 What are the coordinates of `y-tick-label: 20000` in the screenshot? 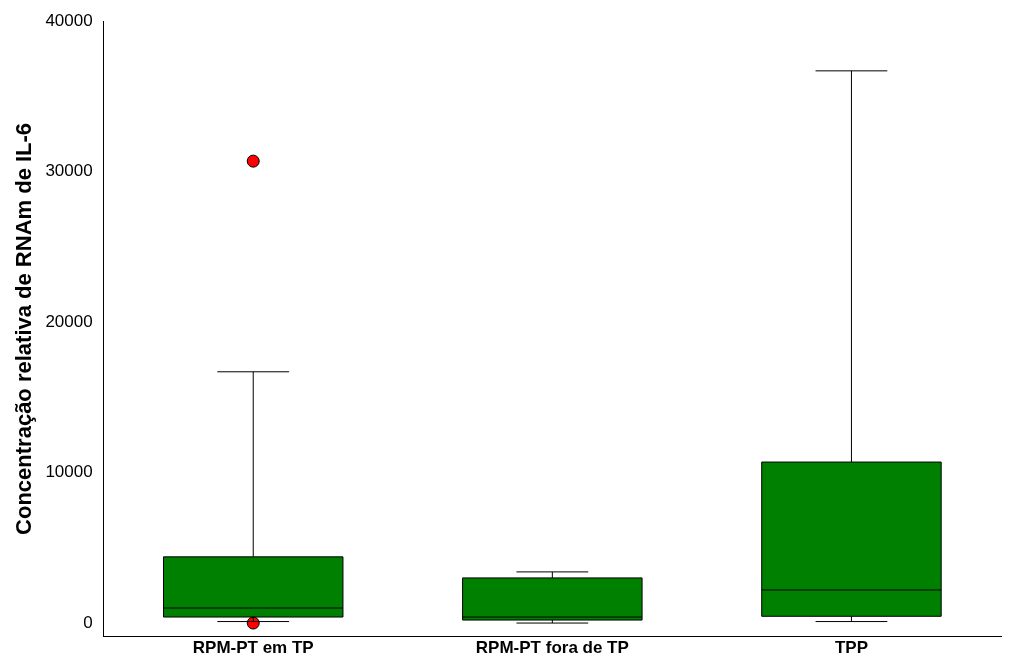 It's located at (69, 321).